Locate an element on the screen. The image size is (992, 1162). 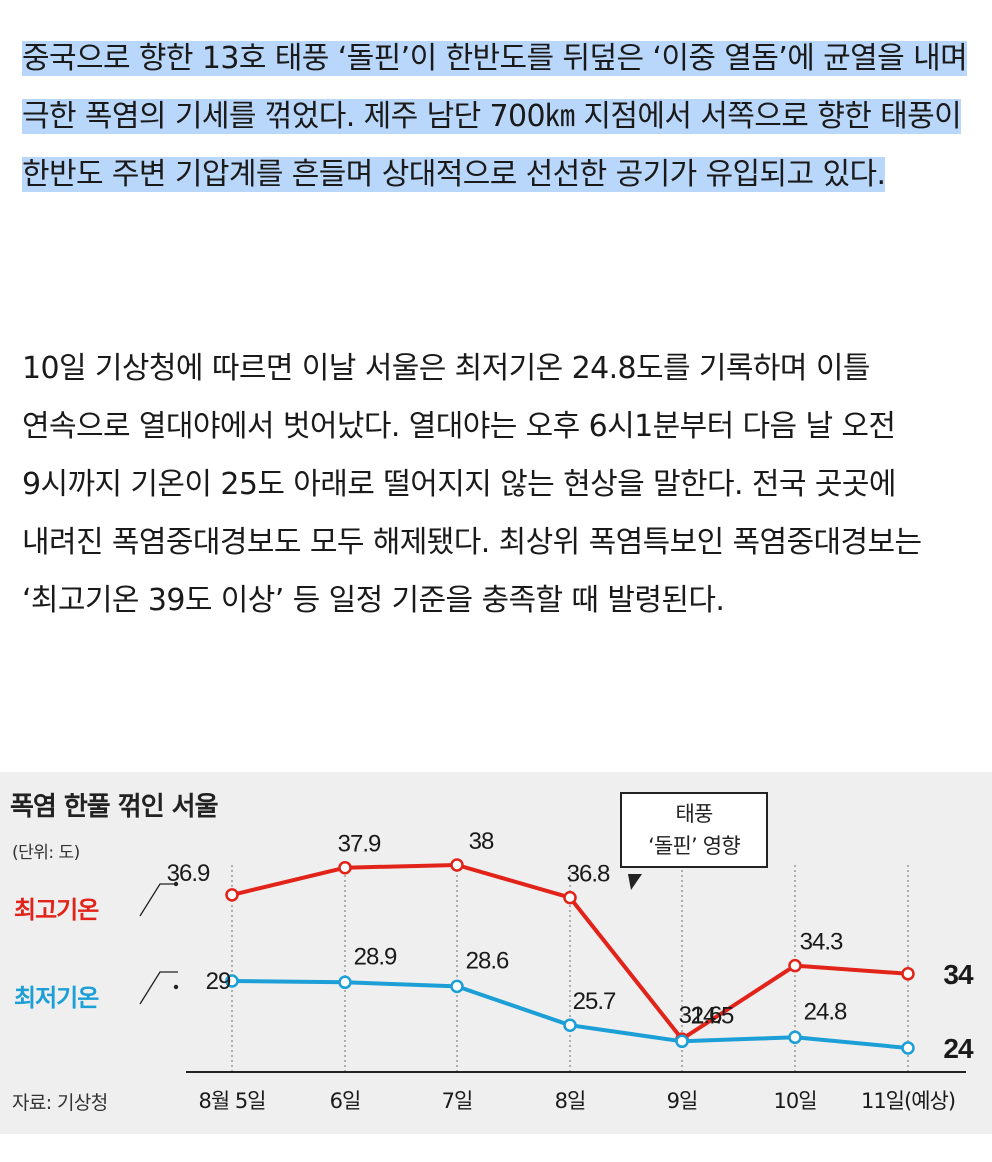
data-label-low-3: 25.7 is located at coordinates (594, 1001).